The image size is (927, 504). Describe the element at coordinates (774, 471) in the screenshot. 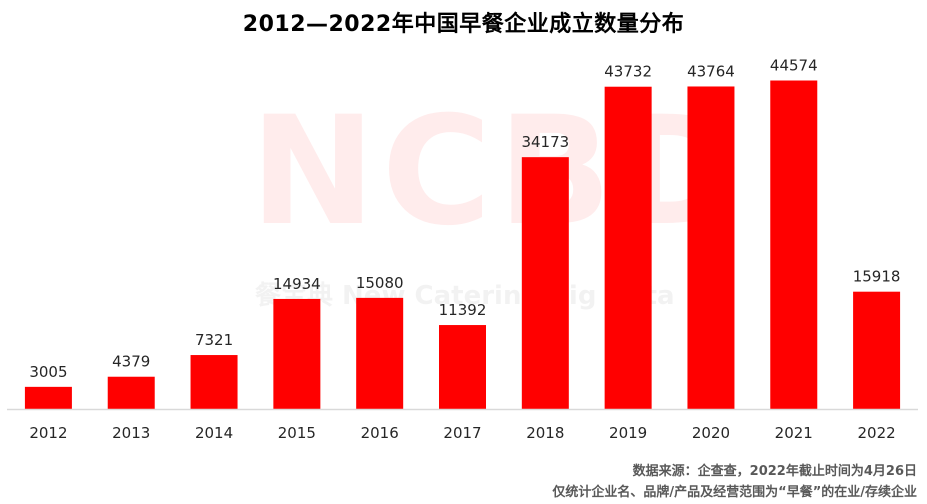

I see `source-note: 数据来源：企查查，2022年截止时间为4月26日` at that location.